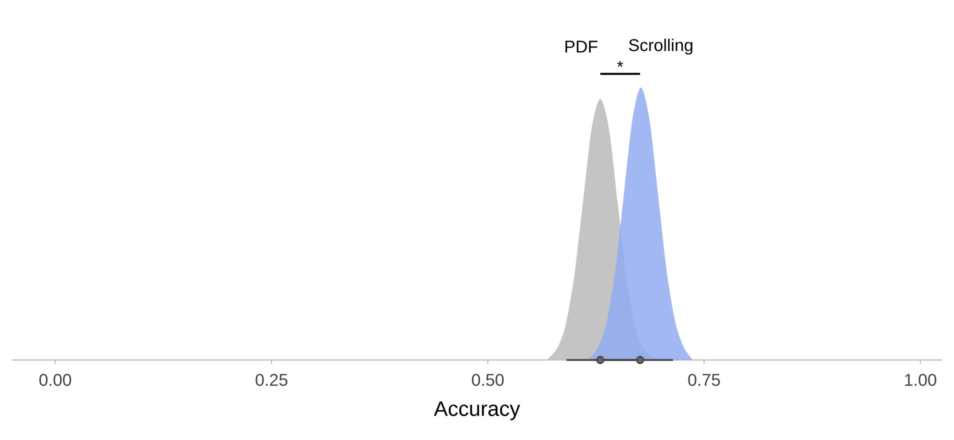 This screenshot has width=954, height=440. Describe the element at coordinates (477, 410) in the screenshot. I see `x-axis-title: Accuracy` at that location.